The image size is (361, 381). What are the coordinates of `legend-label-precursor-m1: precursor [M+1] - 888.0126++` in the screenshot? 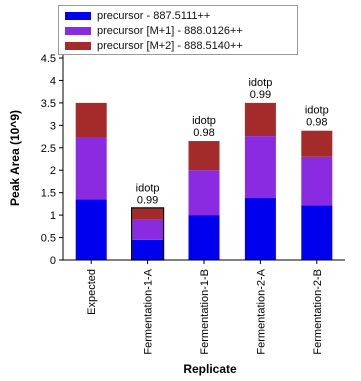 It's located at (170, 31).